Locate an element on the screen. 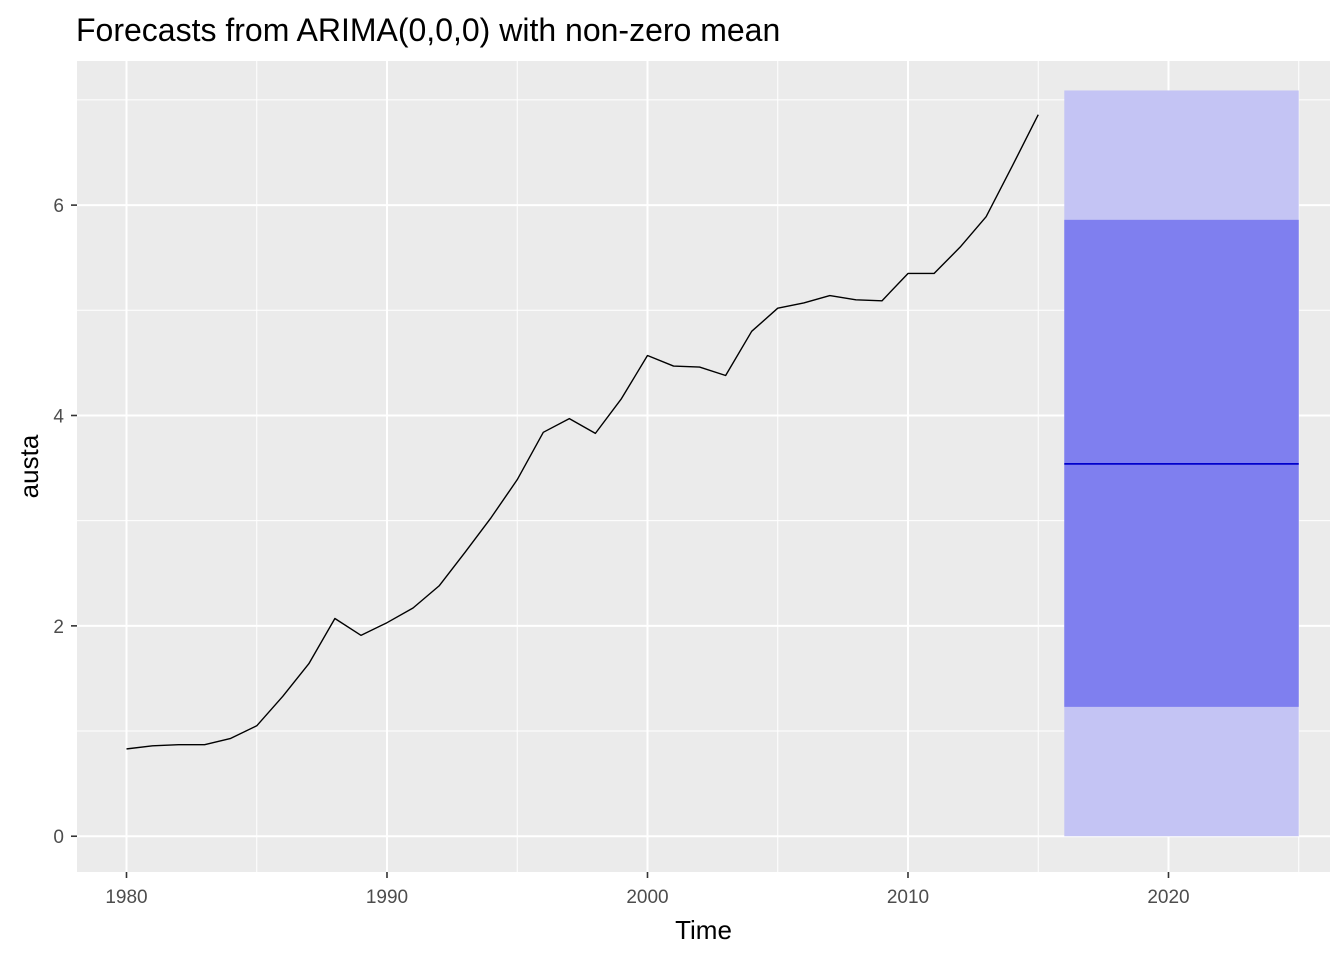 The width and height of the screenshot is (1344, 960). x-tick-label: 2010 is located at coordinates (908, 897).